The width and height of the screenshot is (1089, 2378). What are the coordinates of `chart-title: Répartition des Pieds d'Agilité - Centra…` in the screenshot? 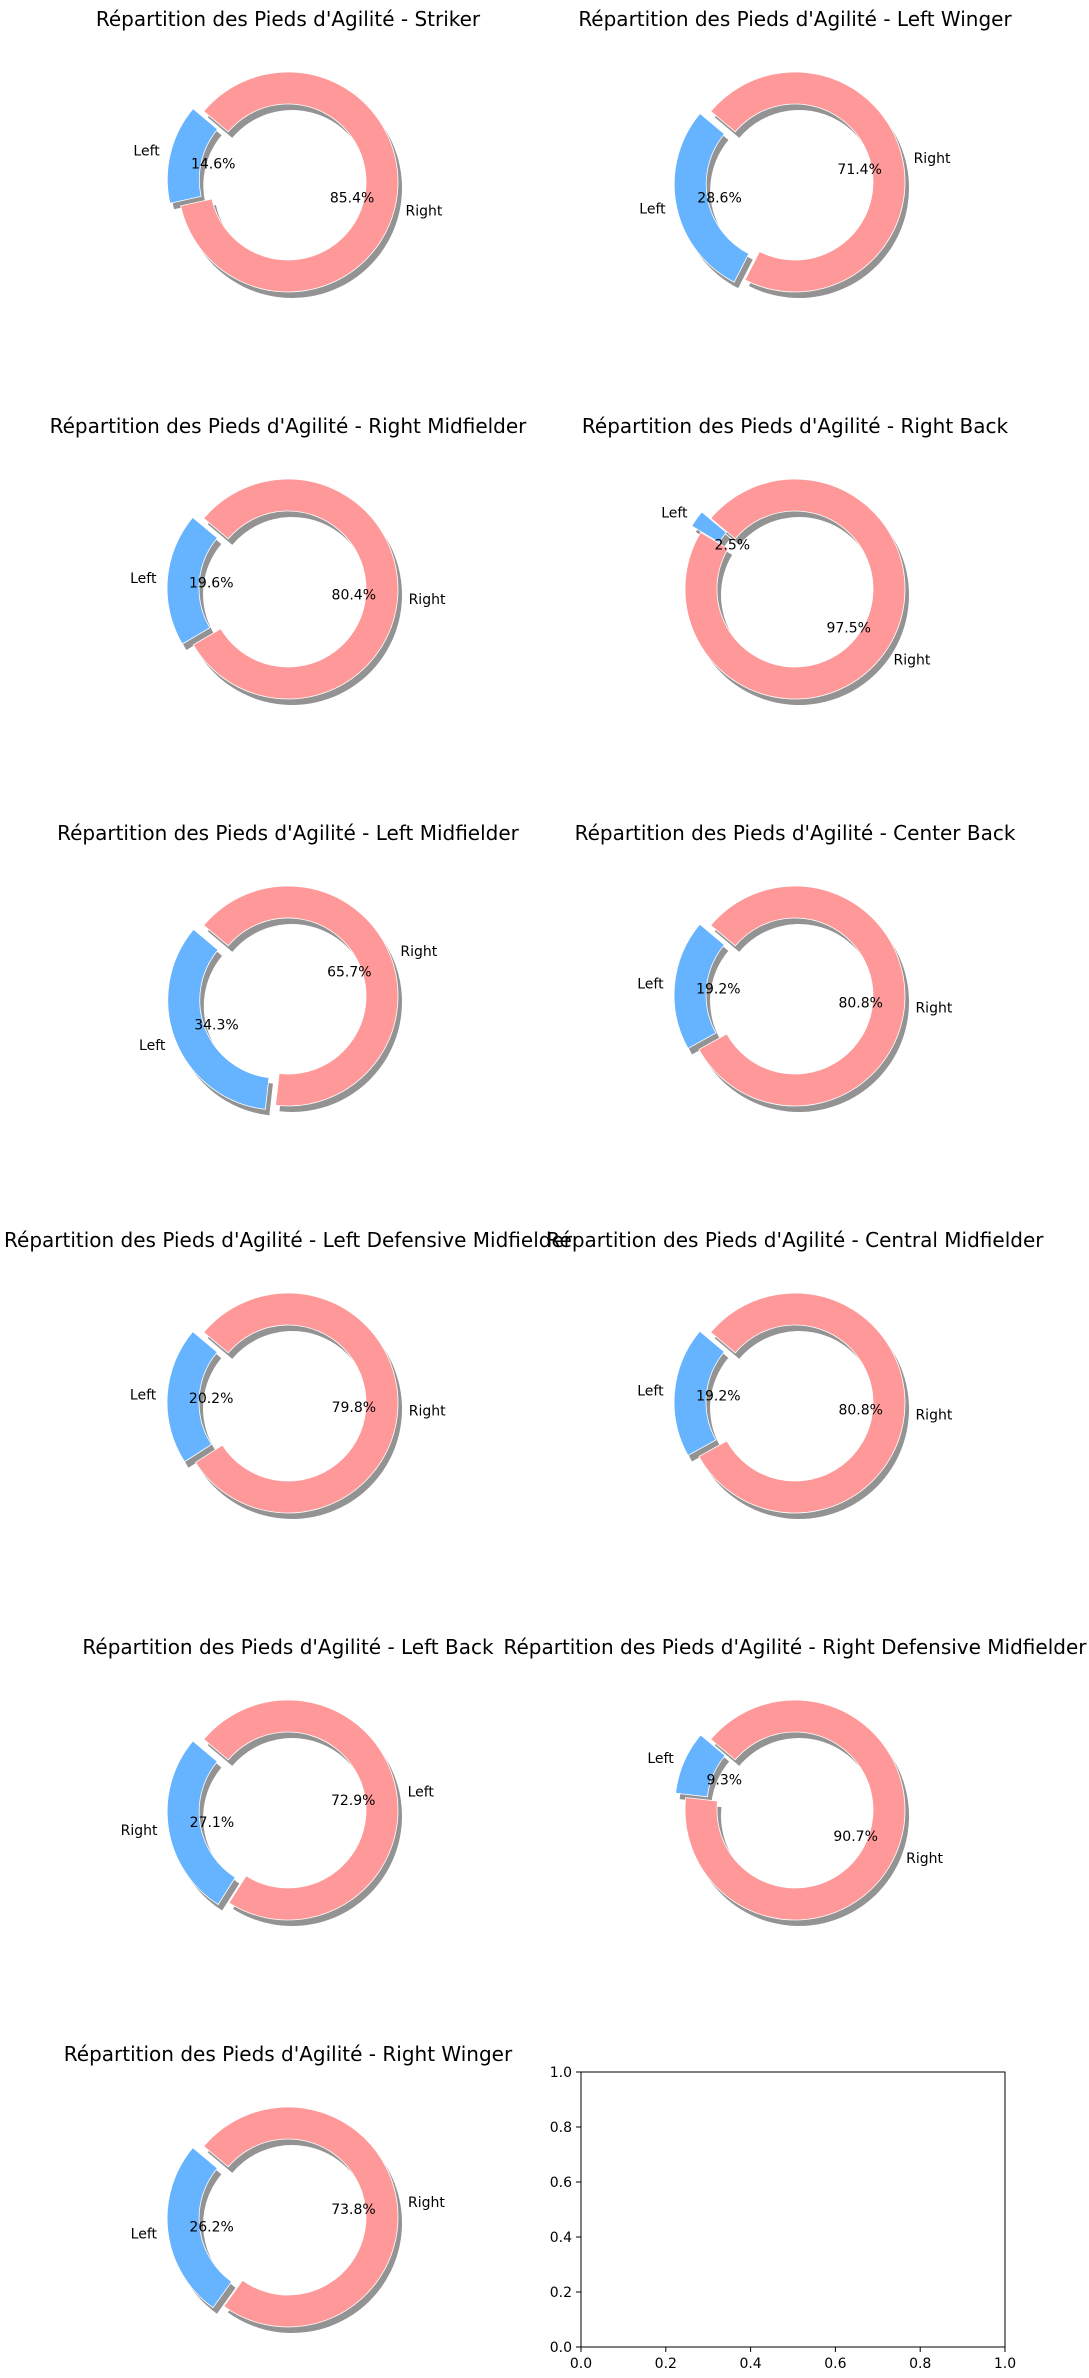 It's located at (796, 1240).